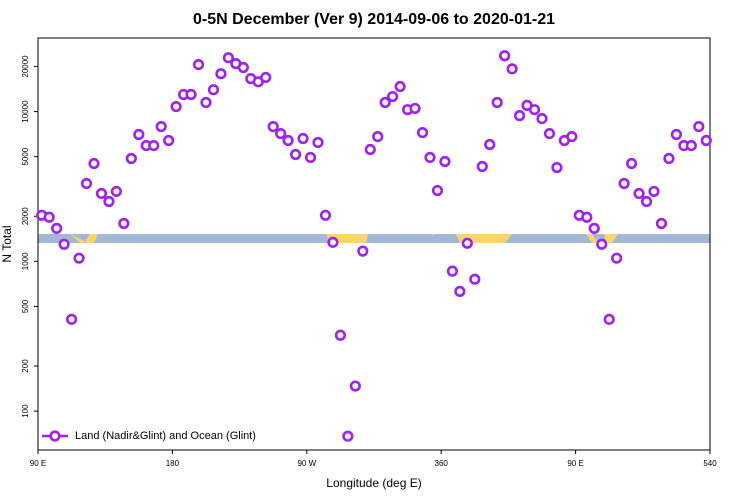 The image size is (750, 500). I want to click on y-tick-label: 10000, so click(25, 111).